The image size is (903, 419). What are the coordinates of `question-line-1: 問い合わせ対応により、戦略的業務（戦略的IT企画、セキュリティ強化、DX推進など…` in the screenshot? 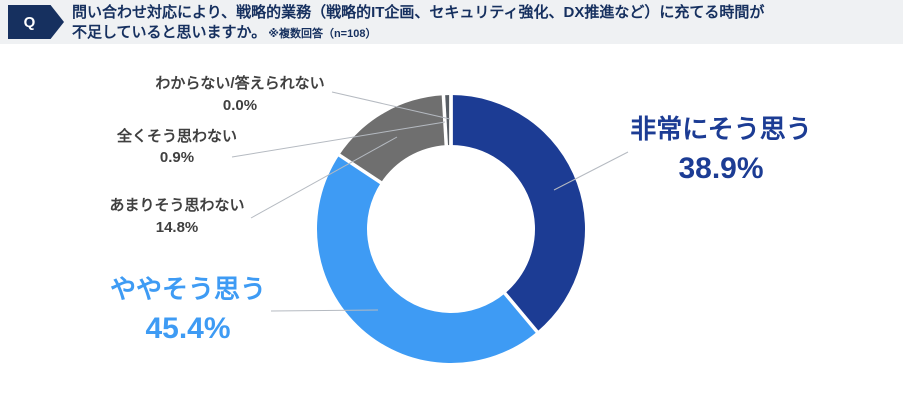 It's located at (418, 12).